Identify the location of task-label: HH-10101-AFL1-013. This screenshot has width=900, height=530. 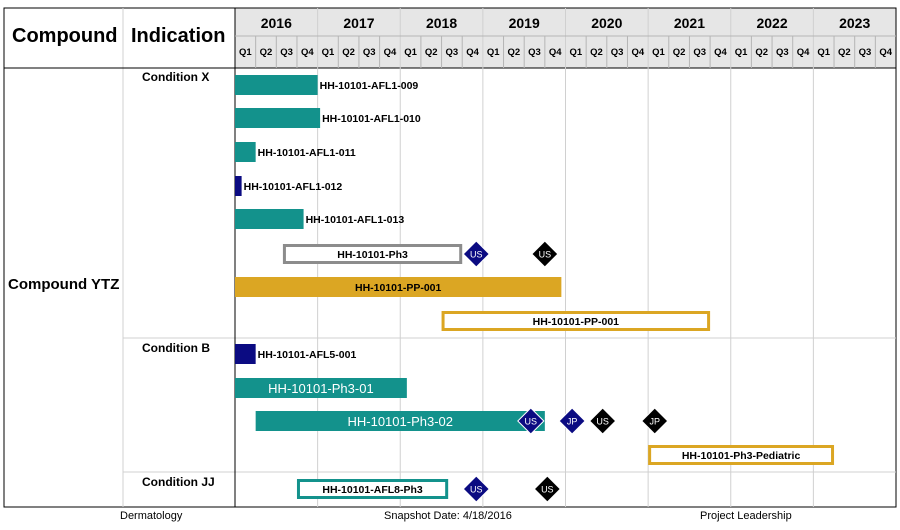
(355, 220).